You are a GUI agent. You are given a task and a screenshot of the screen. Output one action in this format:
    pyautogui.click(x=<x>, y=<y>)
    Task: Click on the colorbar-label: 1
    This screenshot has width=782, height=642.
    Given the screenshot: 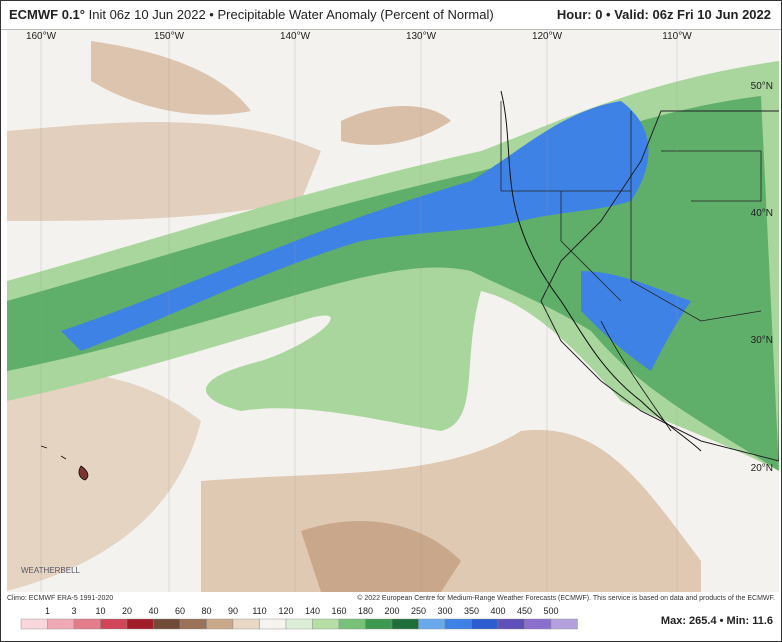 What is the action you would take?
    pyautogui.click(x=47, y=611)
    